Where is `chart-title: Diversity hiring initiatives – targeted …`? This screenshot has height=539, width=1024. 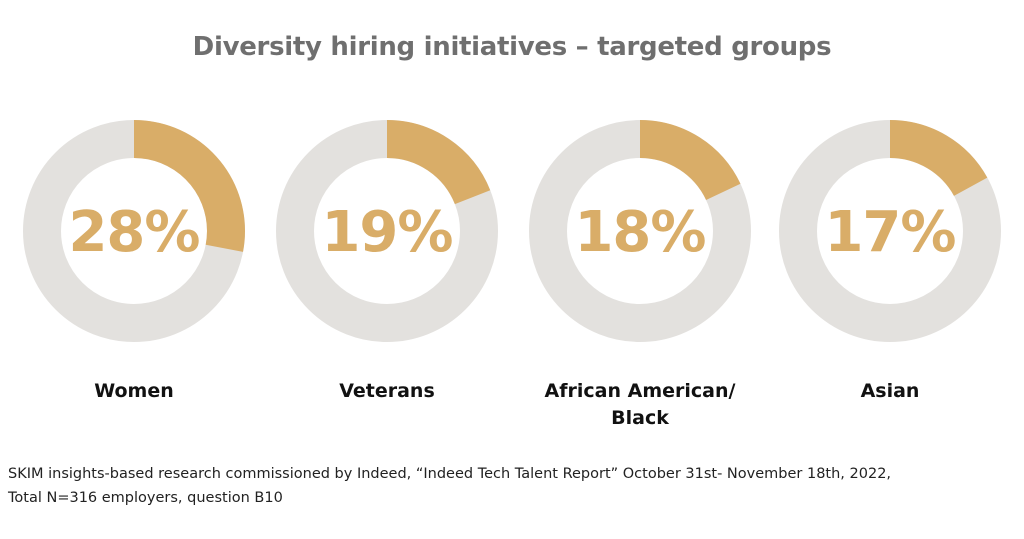
chart-title: Diversity hiring initiatives – targeted … is located at coordinates (512, 47).